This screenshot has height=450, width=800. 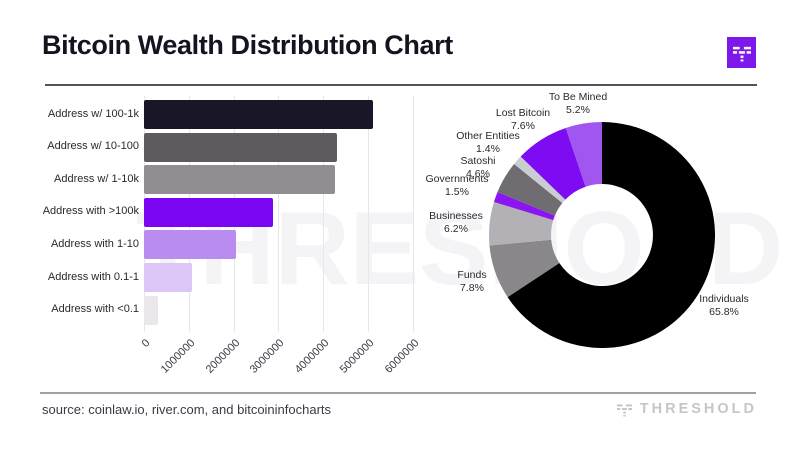 I want to click on footer-divider, so click(x=398, y=393).